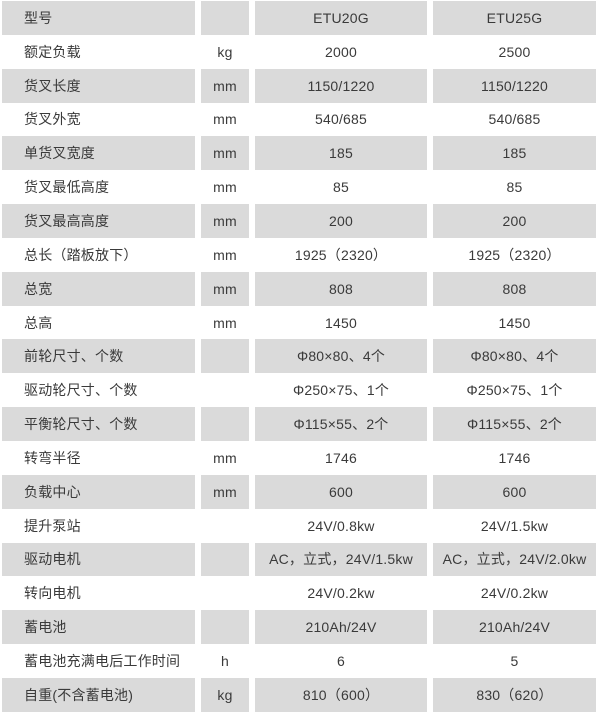 Image resolution: width=600 pixels, height=722 pixels. Describe the element at coordinates (341, 18) in the screenshot. I see `spec-value-cell-etu20g: ETU20G` at that location.